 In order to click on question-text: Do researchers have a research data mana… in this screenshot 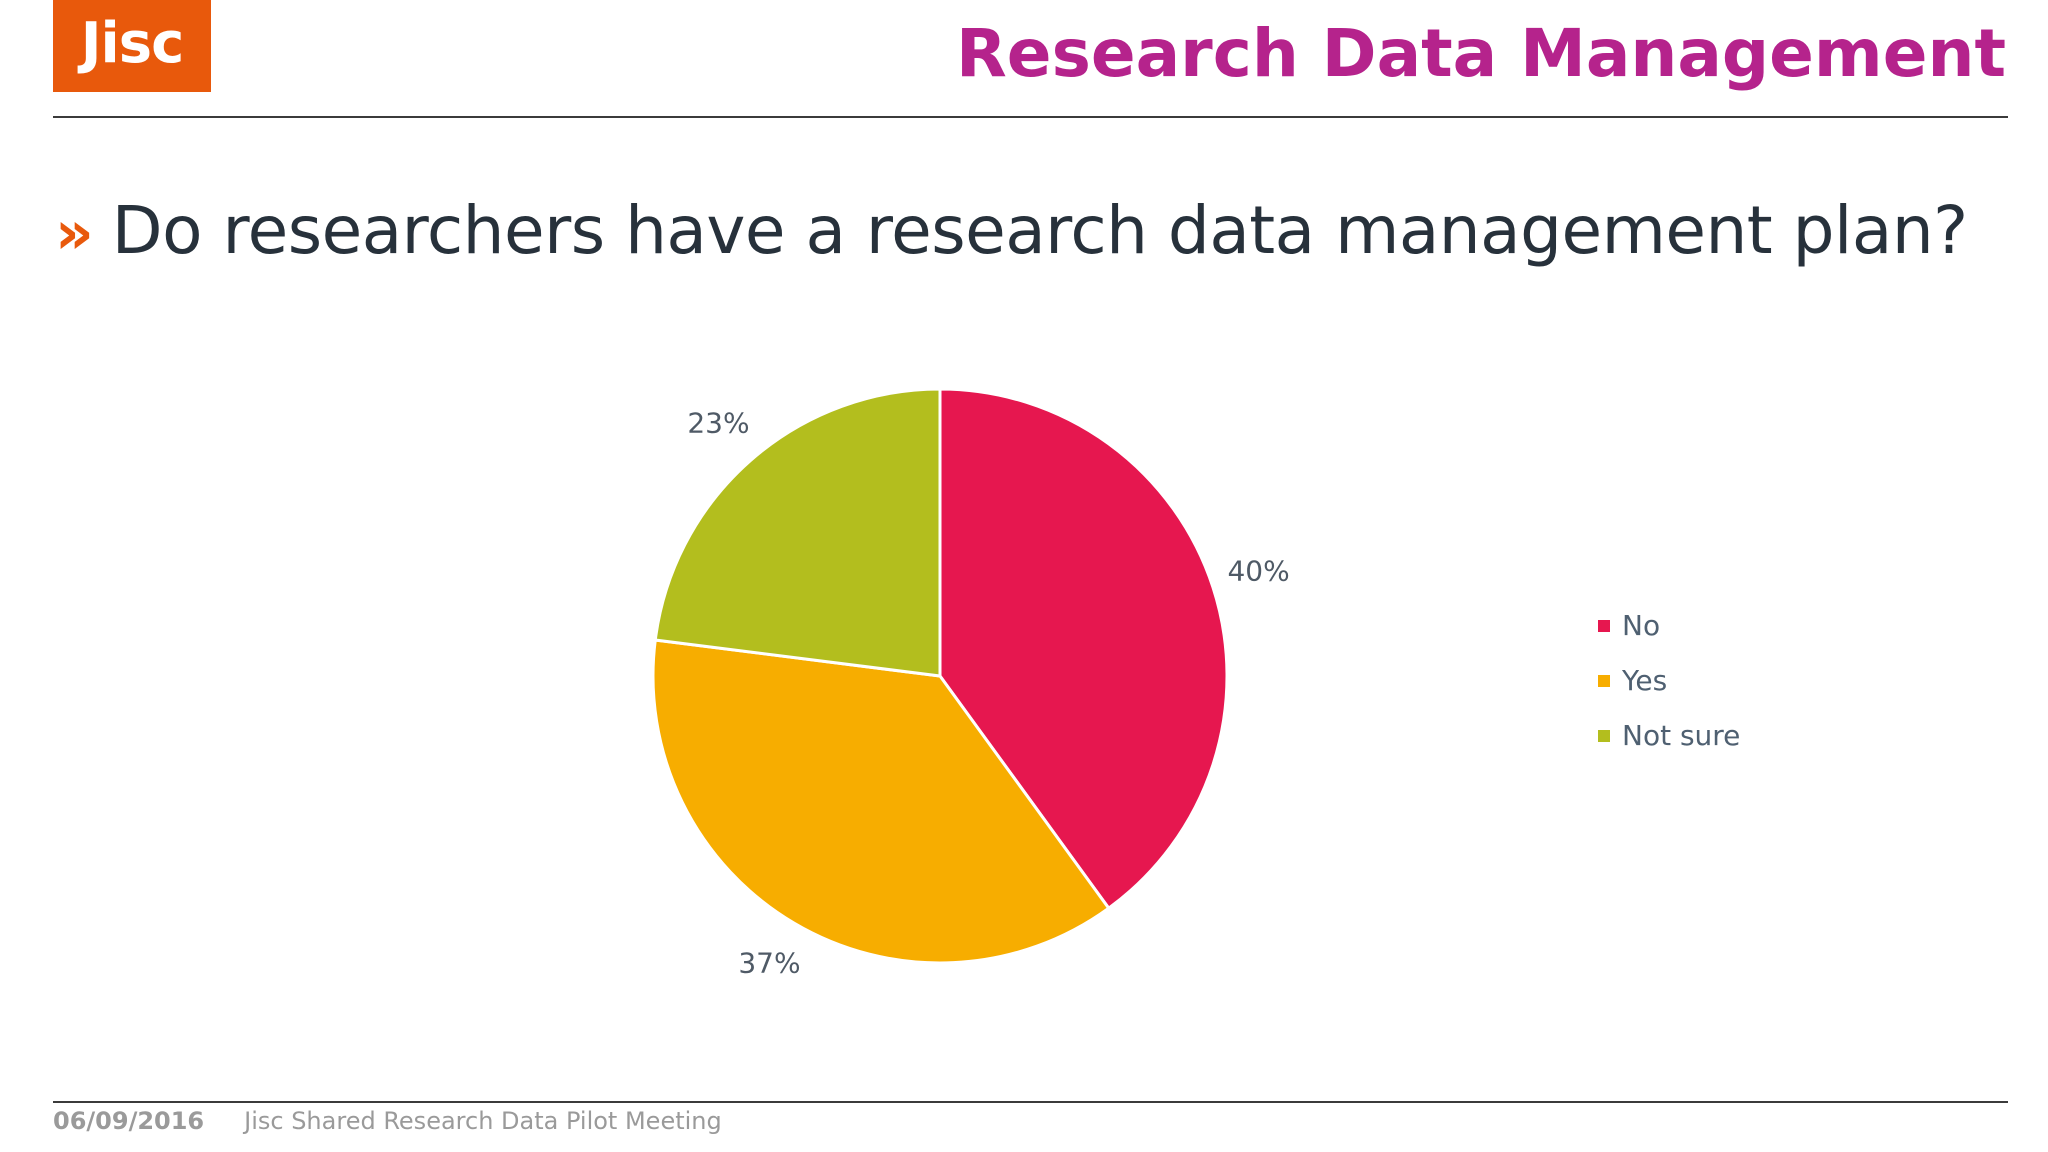, I will do `click(1039, 230)`.